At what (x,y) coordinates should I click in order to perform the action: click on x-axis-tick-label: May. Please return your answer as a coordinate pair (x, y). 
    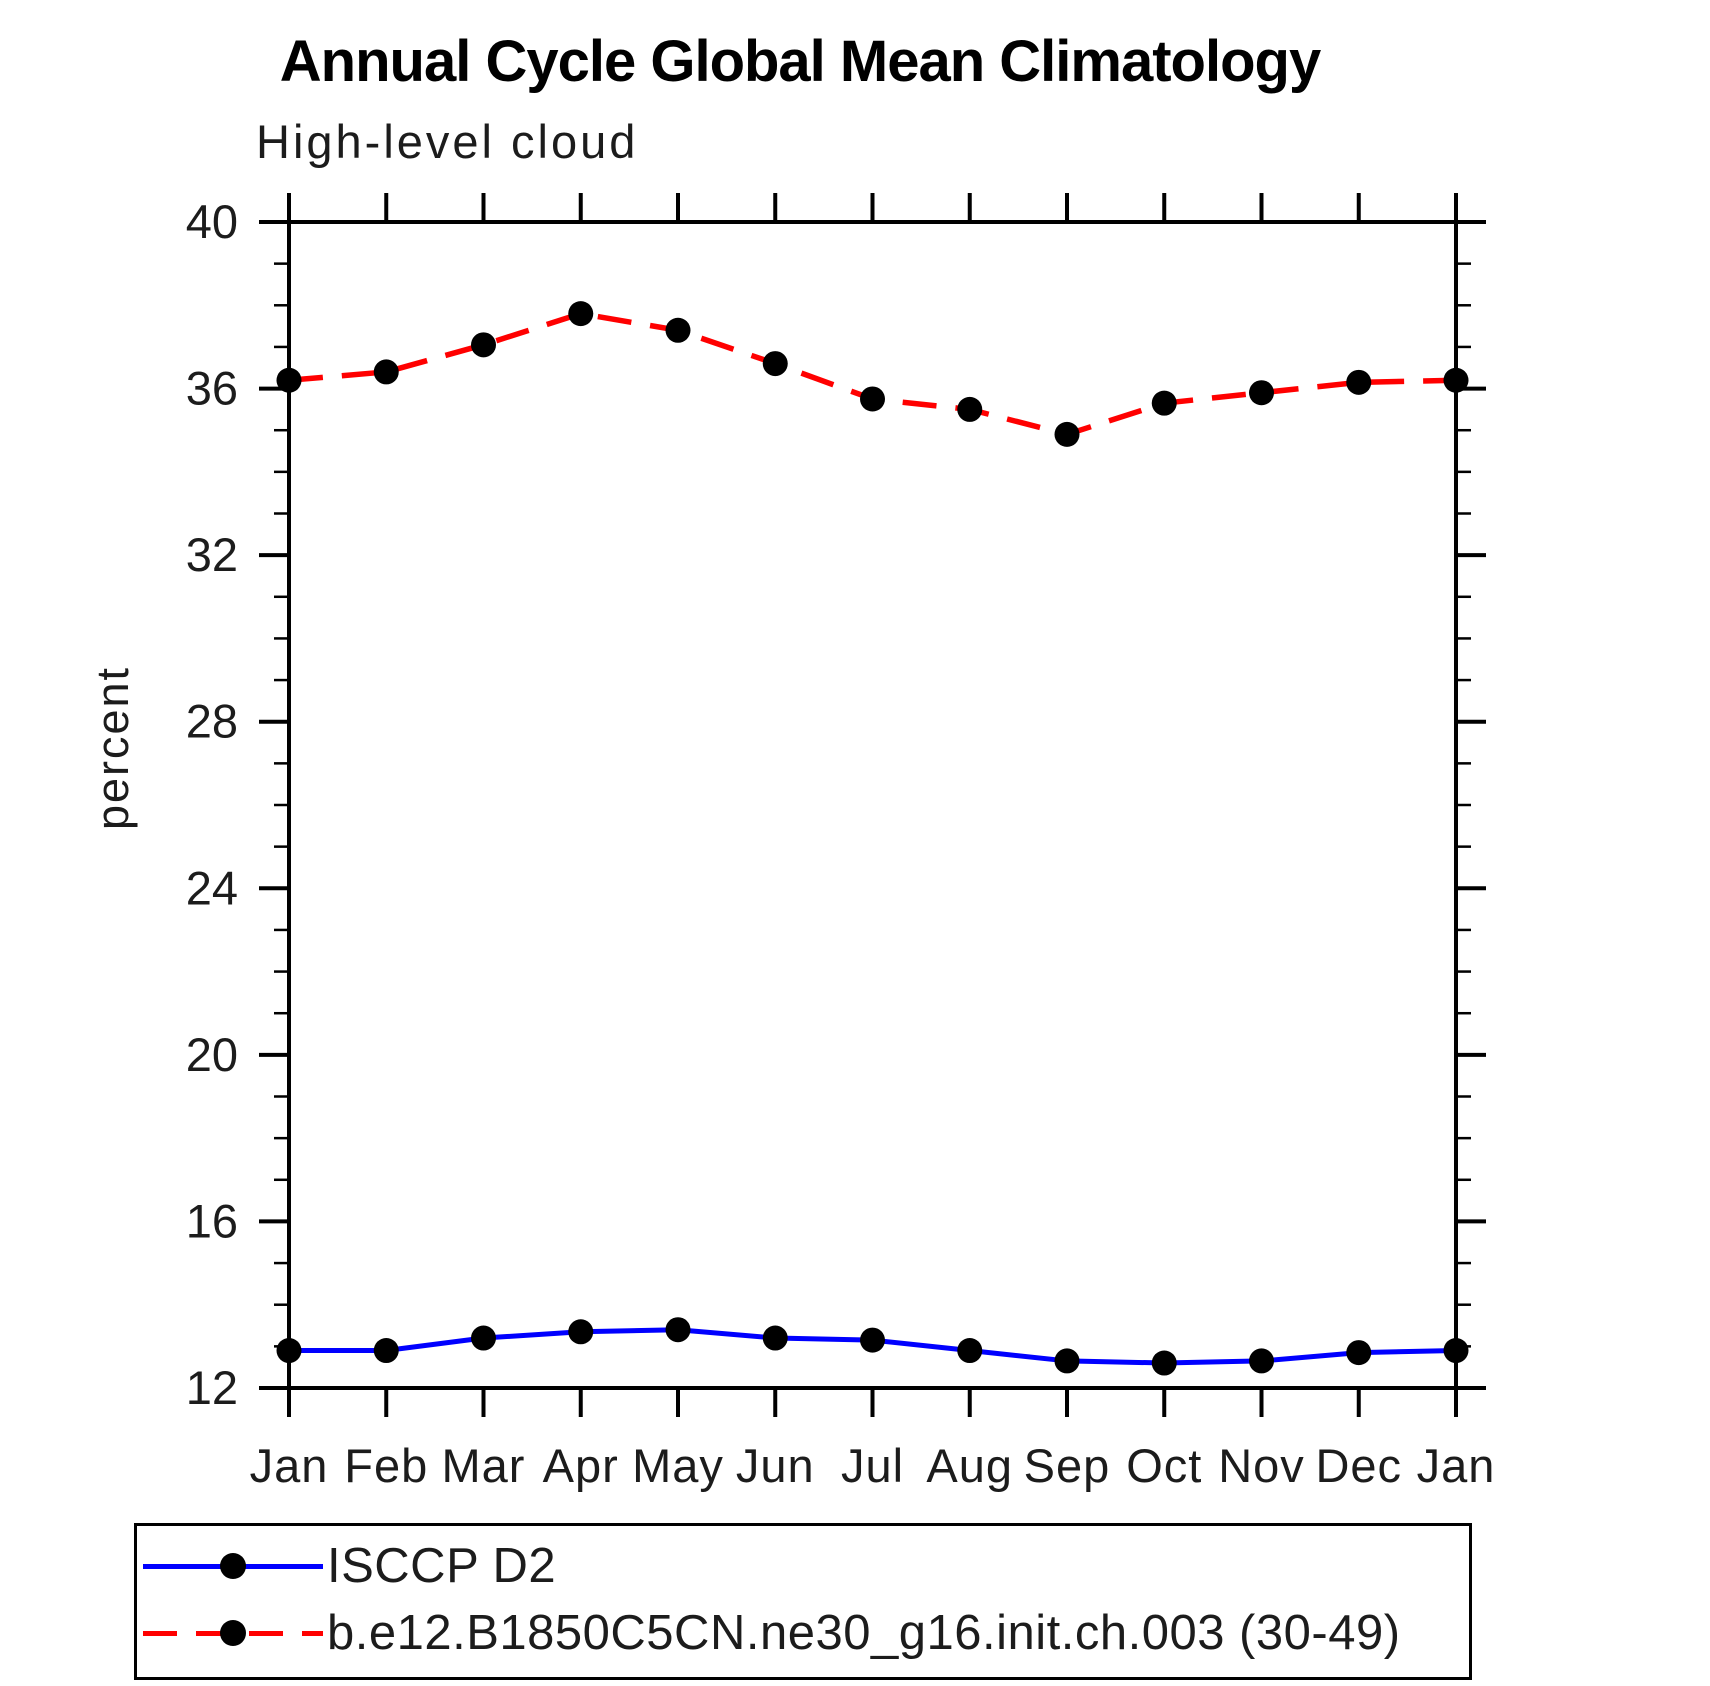
    Looking at the image, I should click on (678, 1465).